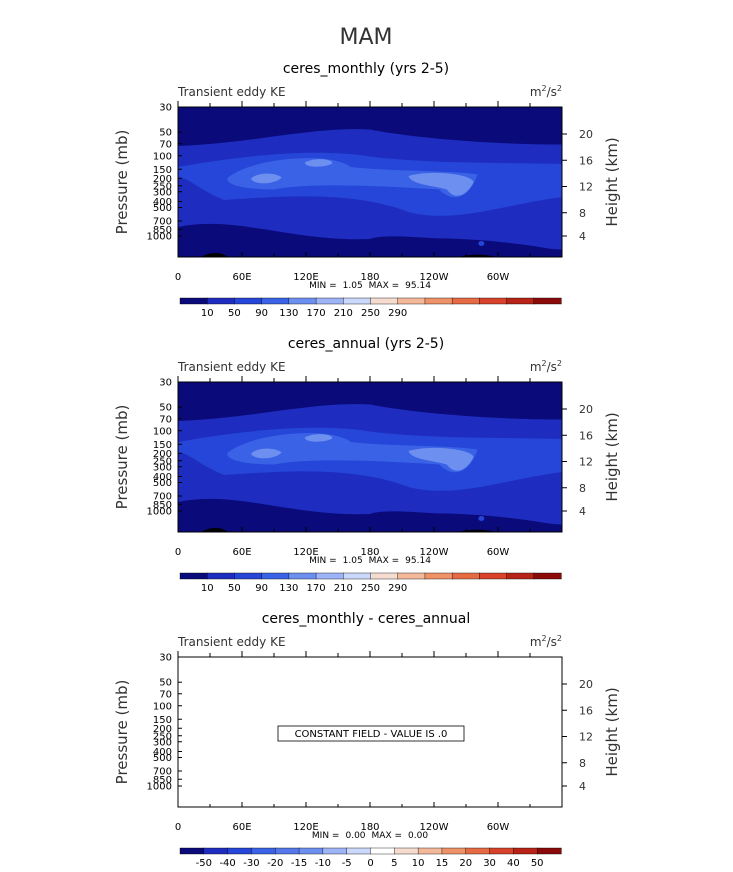 The height and width of the screenshot is (872, 733). Describe the element at coordinates (165, 658) in the screenshot. I see `y-tick-label: 30` at that location.